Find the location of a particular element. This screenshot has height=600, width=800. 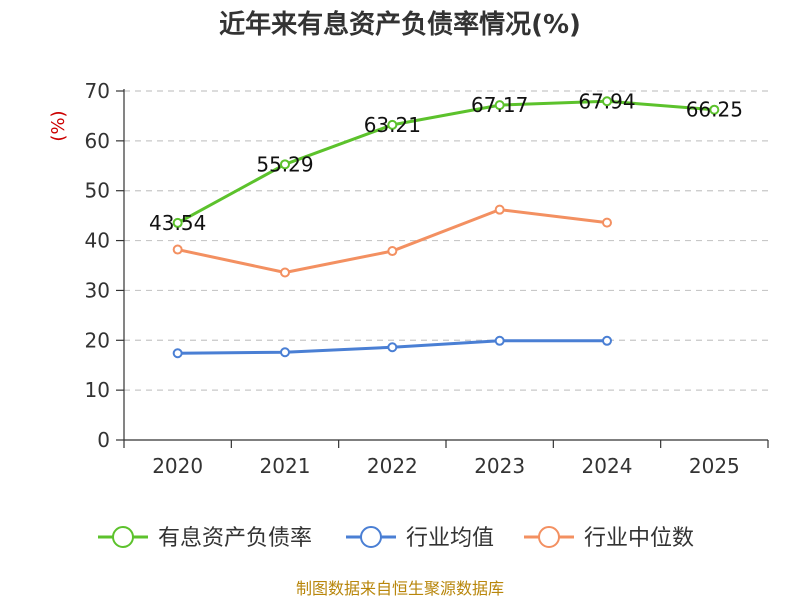

point-0-2022 is located at coordinates (392, 124).